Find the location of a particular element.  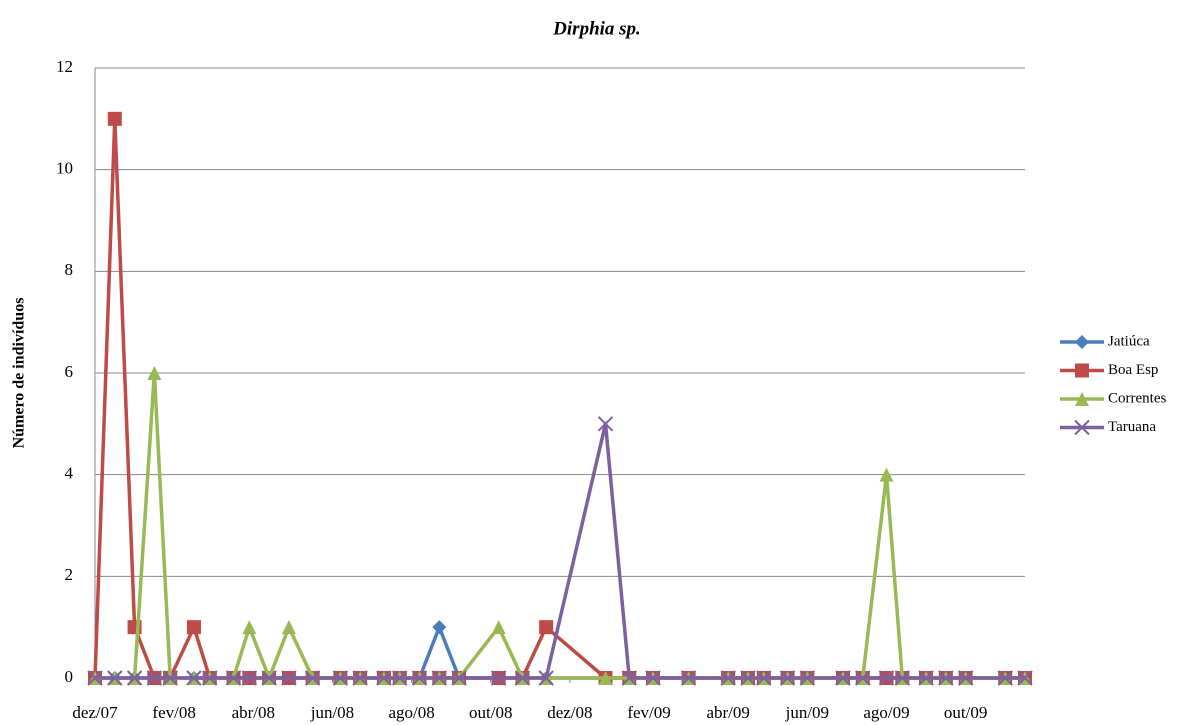

legend-label: Taruana is located at coordinates (1132, 427).